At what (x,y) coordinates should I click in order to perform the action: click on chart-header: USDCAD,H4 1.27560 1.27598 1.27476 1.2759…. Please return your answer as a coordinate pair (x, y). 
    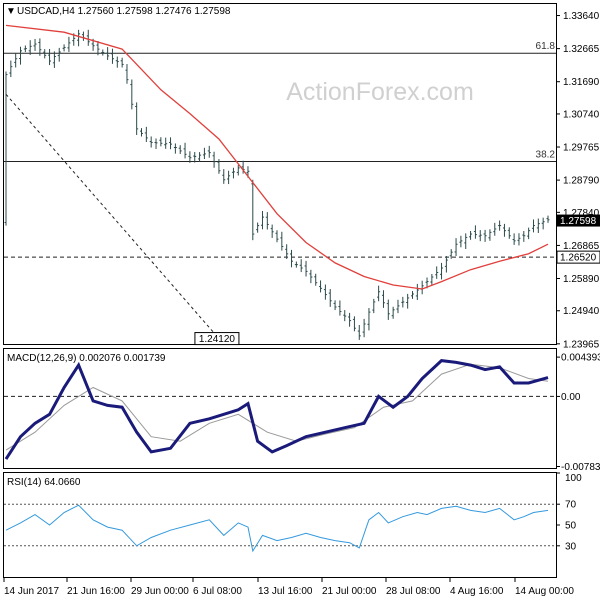
    Looking at the image, I should click on (124, 11).